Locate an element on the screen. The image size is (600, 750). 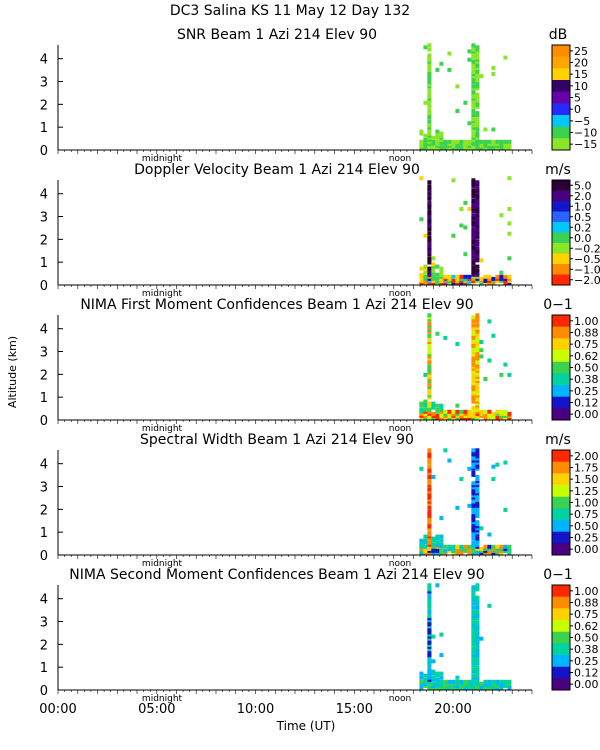
colorbar-label: −0.5 is located at coordinates (587, 259).